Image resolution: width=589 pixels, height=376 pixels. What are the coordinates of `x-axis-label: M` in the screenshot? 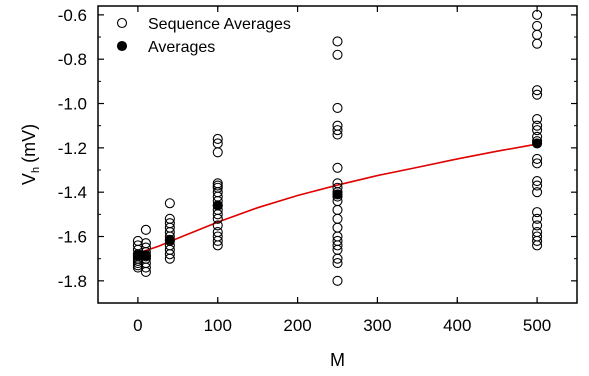 It's located at (337, 360).